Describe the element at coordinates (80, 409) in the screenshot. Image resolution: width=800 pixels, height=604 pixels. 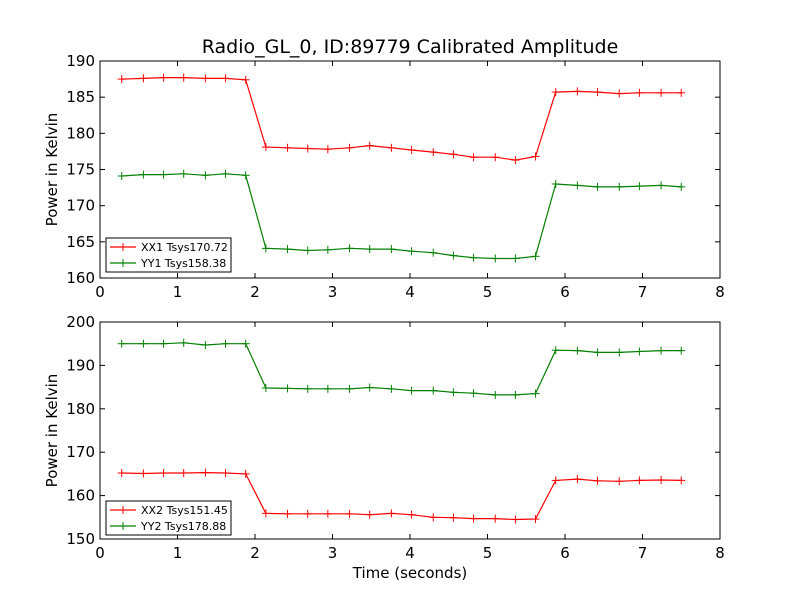
I see `y-tick-label: 180` at that location.